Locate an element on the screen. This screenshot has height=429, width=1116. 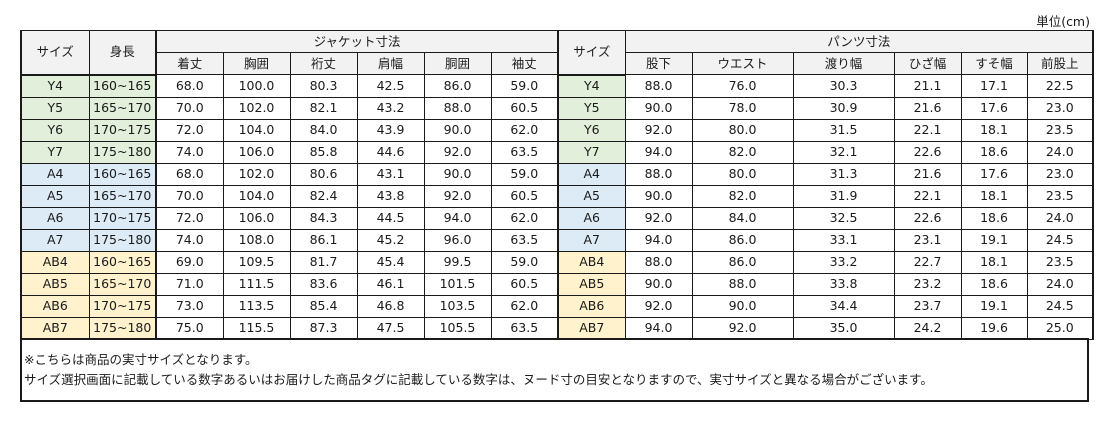
pants-size-cell: A6 is located at coordinates (591, 218).